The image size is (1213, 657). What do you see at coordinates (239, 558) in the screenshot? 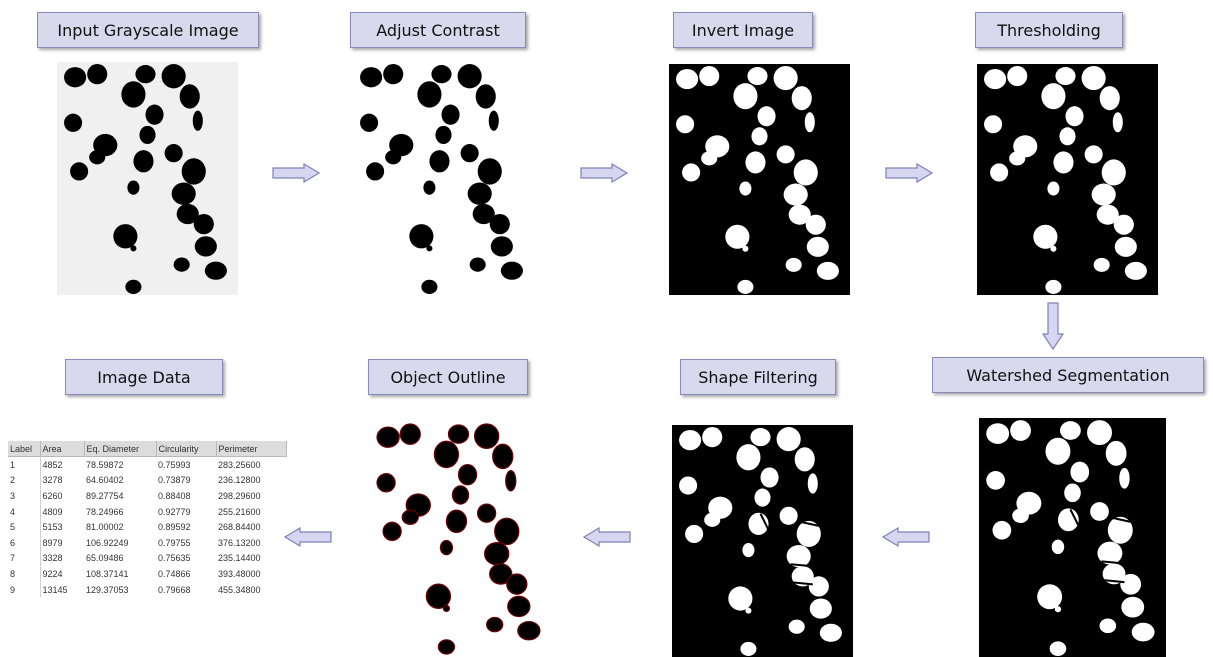
I see `table-cell: 235.14400` at bounding box center [239, 558].